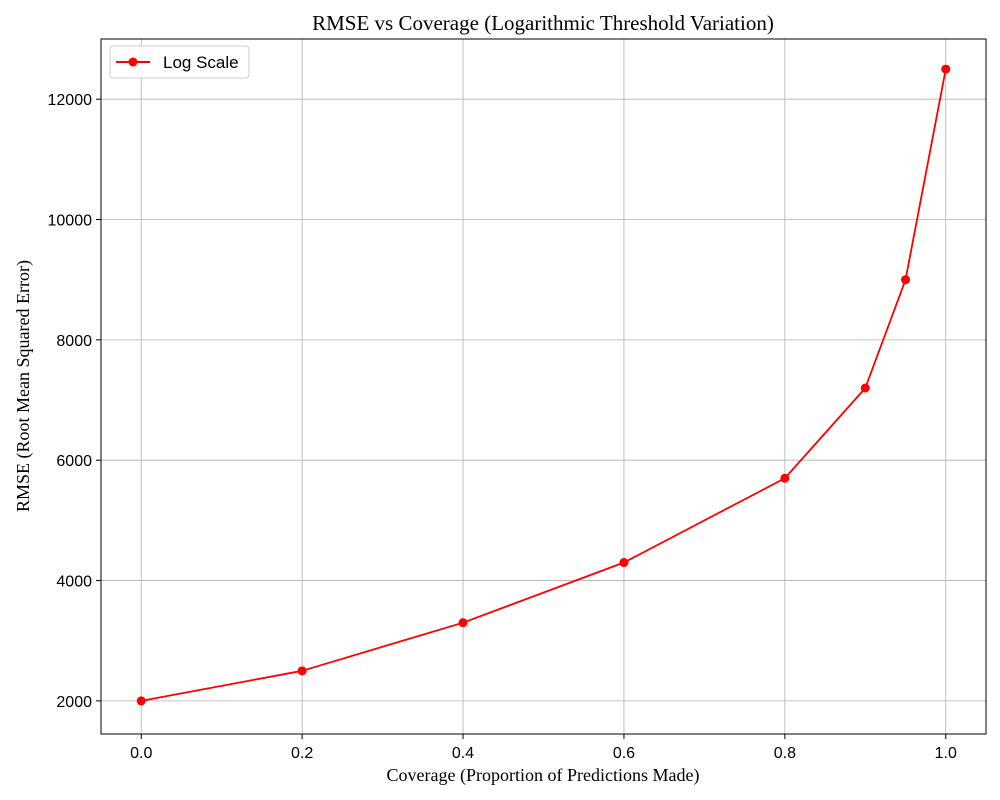 The image size is (1000, 800). What do you see at coordinates (133, 62) in the screenshot?
I see `legend-marker` at bounding box center [133, 62].